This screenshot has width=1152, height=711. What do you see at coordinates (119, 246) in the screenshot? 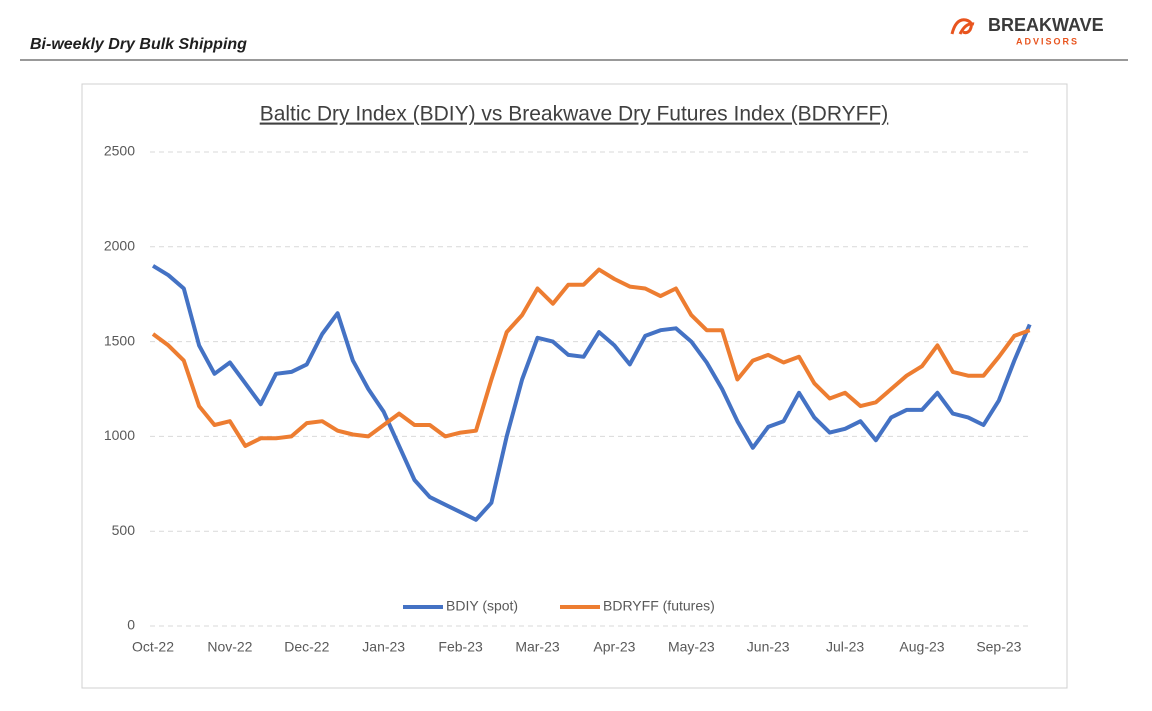
I see `y-tick-label: 2000` at bounding box center [119, 246].